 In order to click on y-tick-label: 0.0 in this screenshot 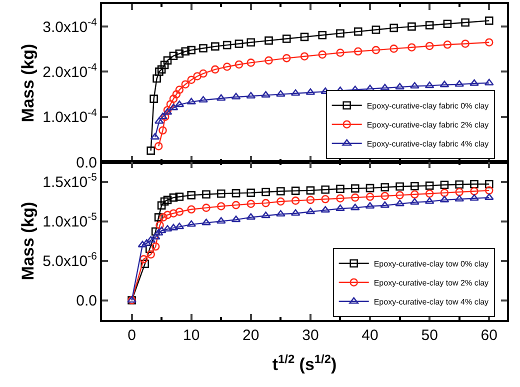, I will do `click(86, 301)`.